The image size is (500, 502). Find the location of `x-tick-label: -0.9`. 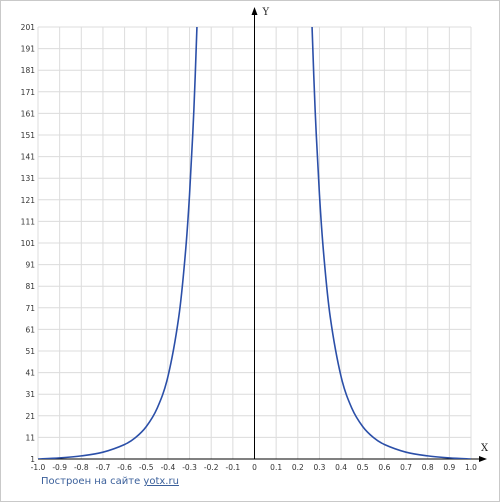

x-tick-label: -0.9 is located at coordinates (59, 467).